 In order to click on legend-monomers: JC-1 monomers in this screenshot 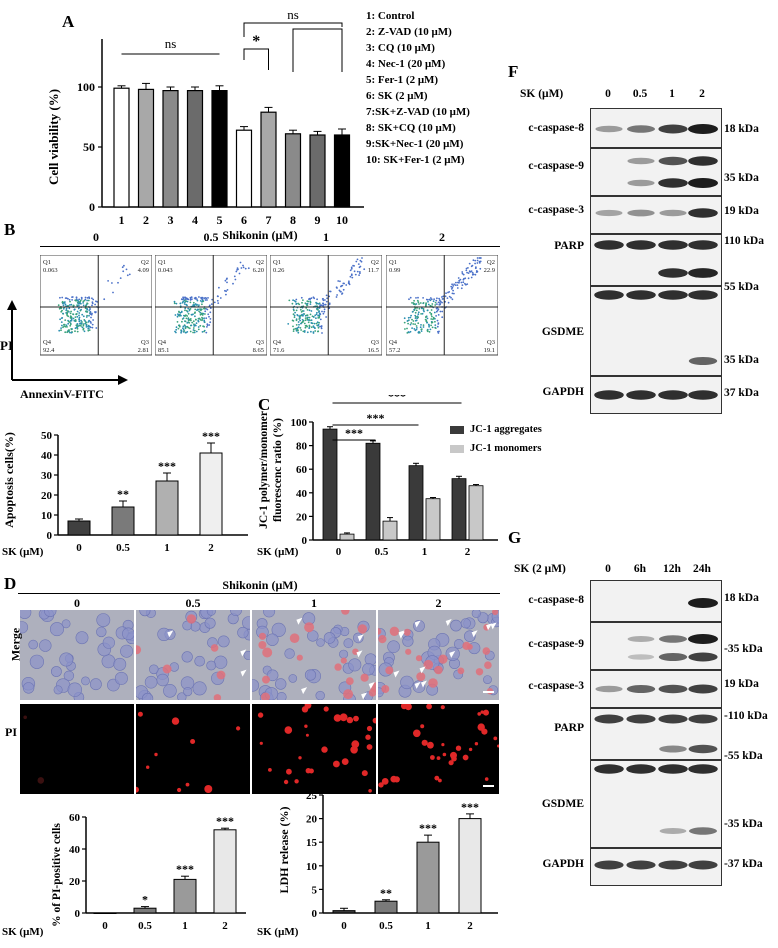, I will do `click(506, 448)`.